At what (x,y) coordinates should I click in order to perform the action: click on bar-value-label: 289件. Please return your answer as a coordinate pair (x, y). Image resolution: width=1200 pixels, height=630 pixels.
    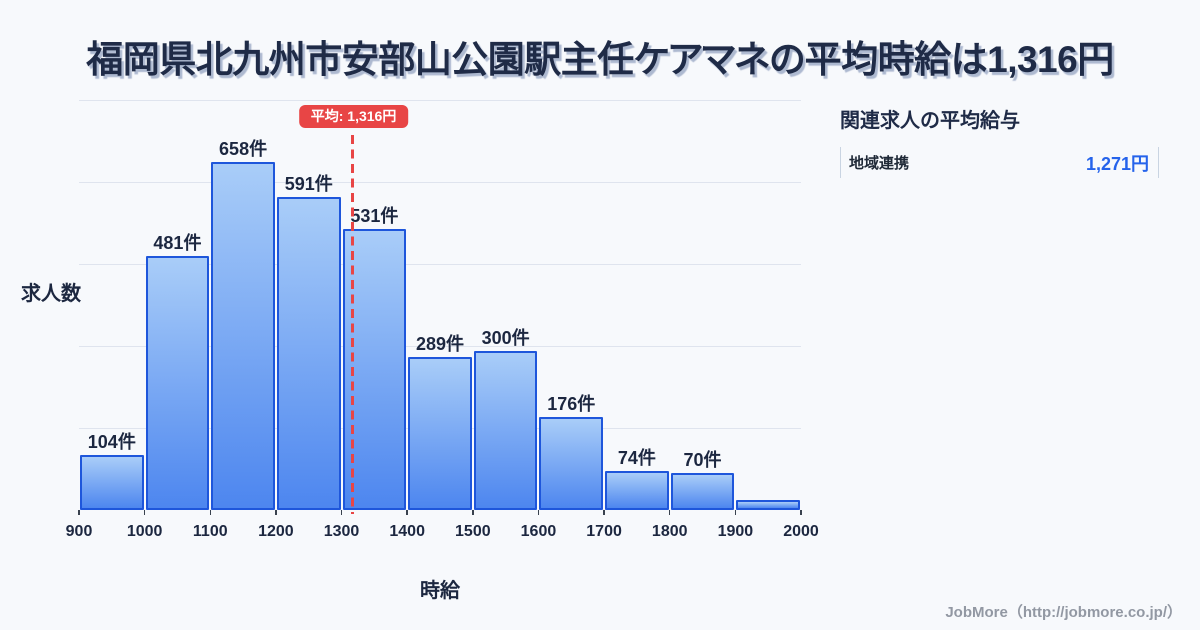
    Looking at the image, I should click on (439, 344).